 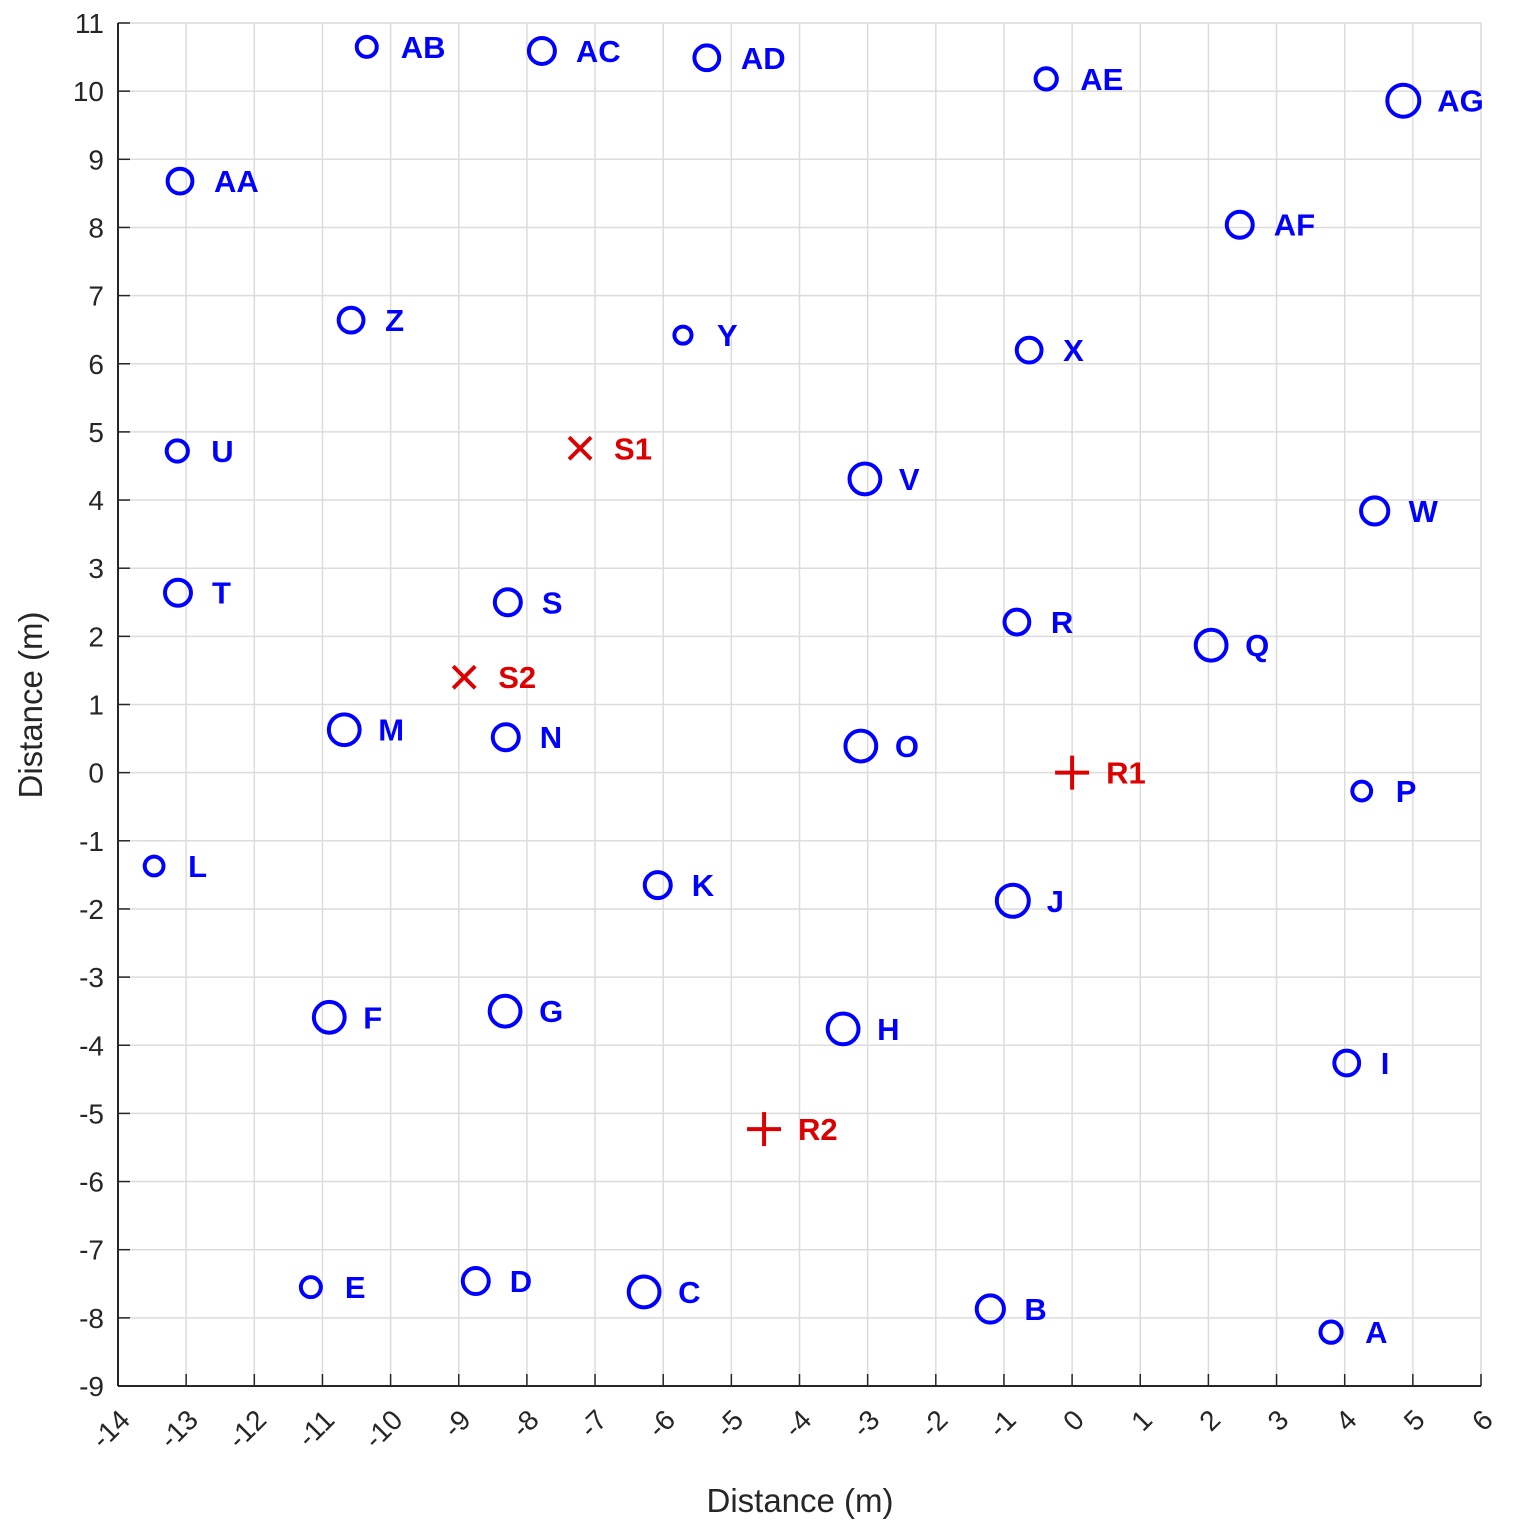 What do you see at coordinates (1414, 1420) in the screenshot?
I see `x-tick-label: 5` at bounding box center [1414, 1420].